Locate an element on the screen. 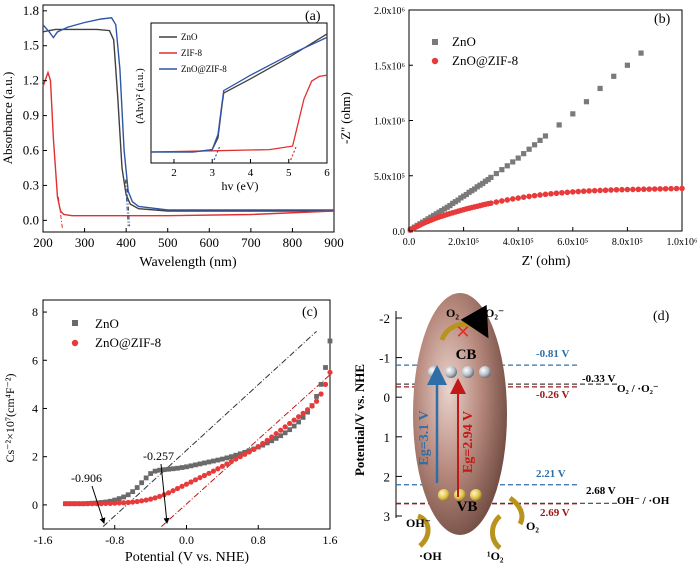 This screenshot has width=700, height=567. series-line-zno is located at coordinates (188, 120).